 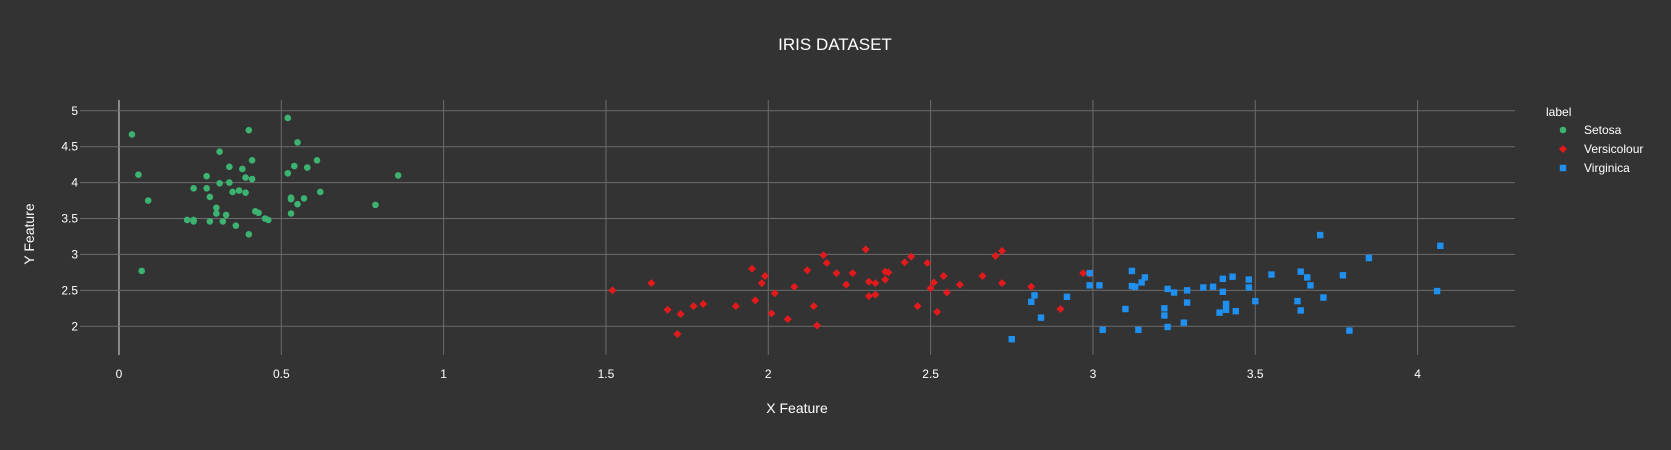 I want to click on x-tick-label: 0, so click(x=119, y=374).